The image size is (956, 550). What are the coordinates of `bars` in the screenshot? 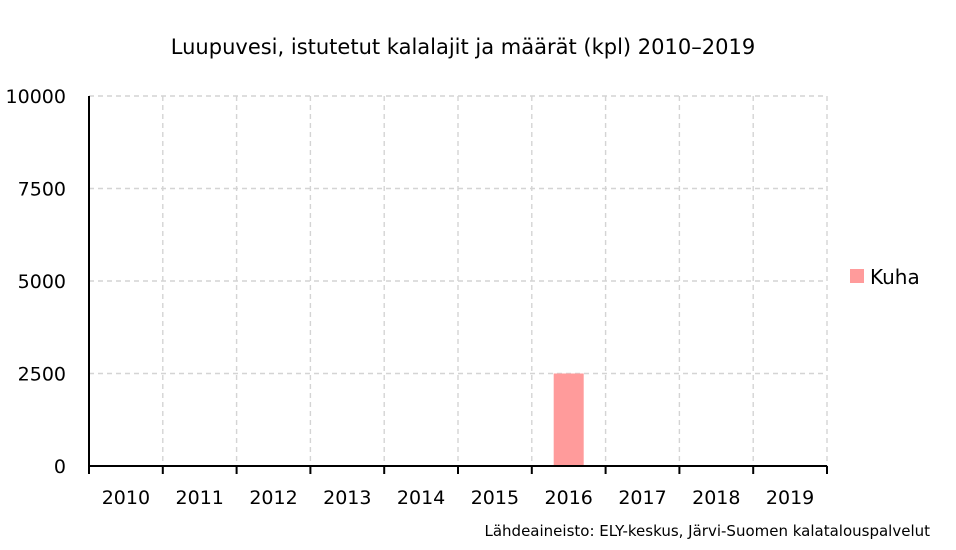 It's located at (568, 419).